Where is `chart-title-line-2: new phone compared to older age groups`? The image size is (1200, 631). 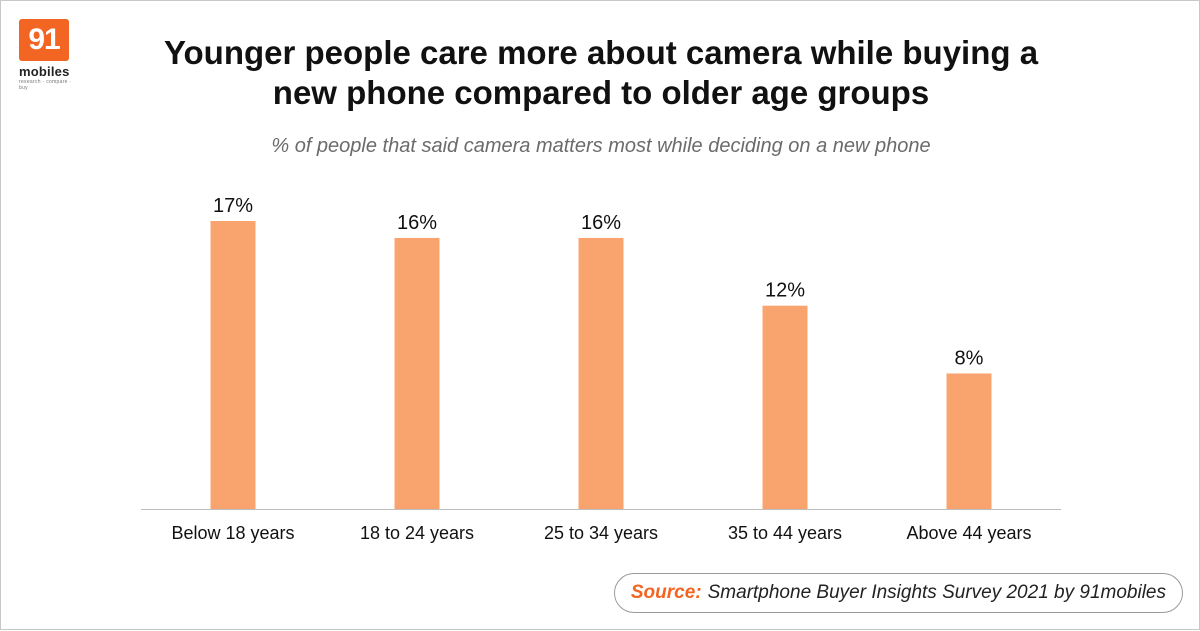 chart-title-line-2: new phone compared to older age groups is located at coordinates (601, 92).